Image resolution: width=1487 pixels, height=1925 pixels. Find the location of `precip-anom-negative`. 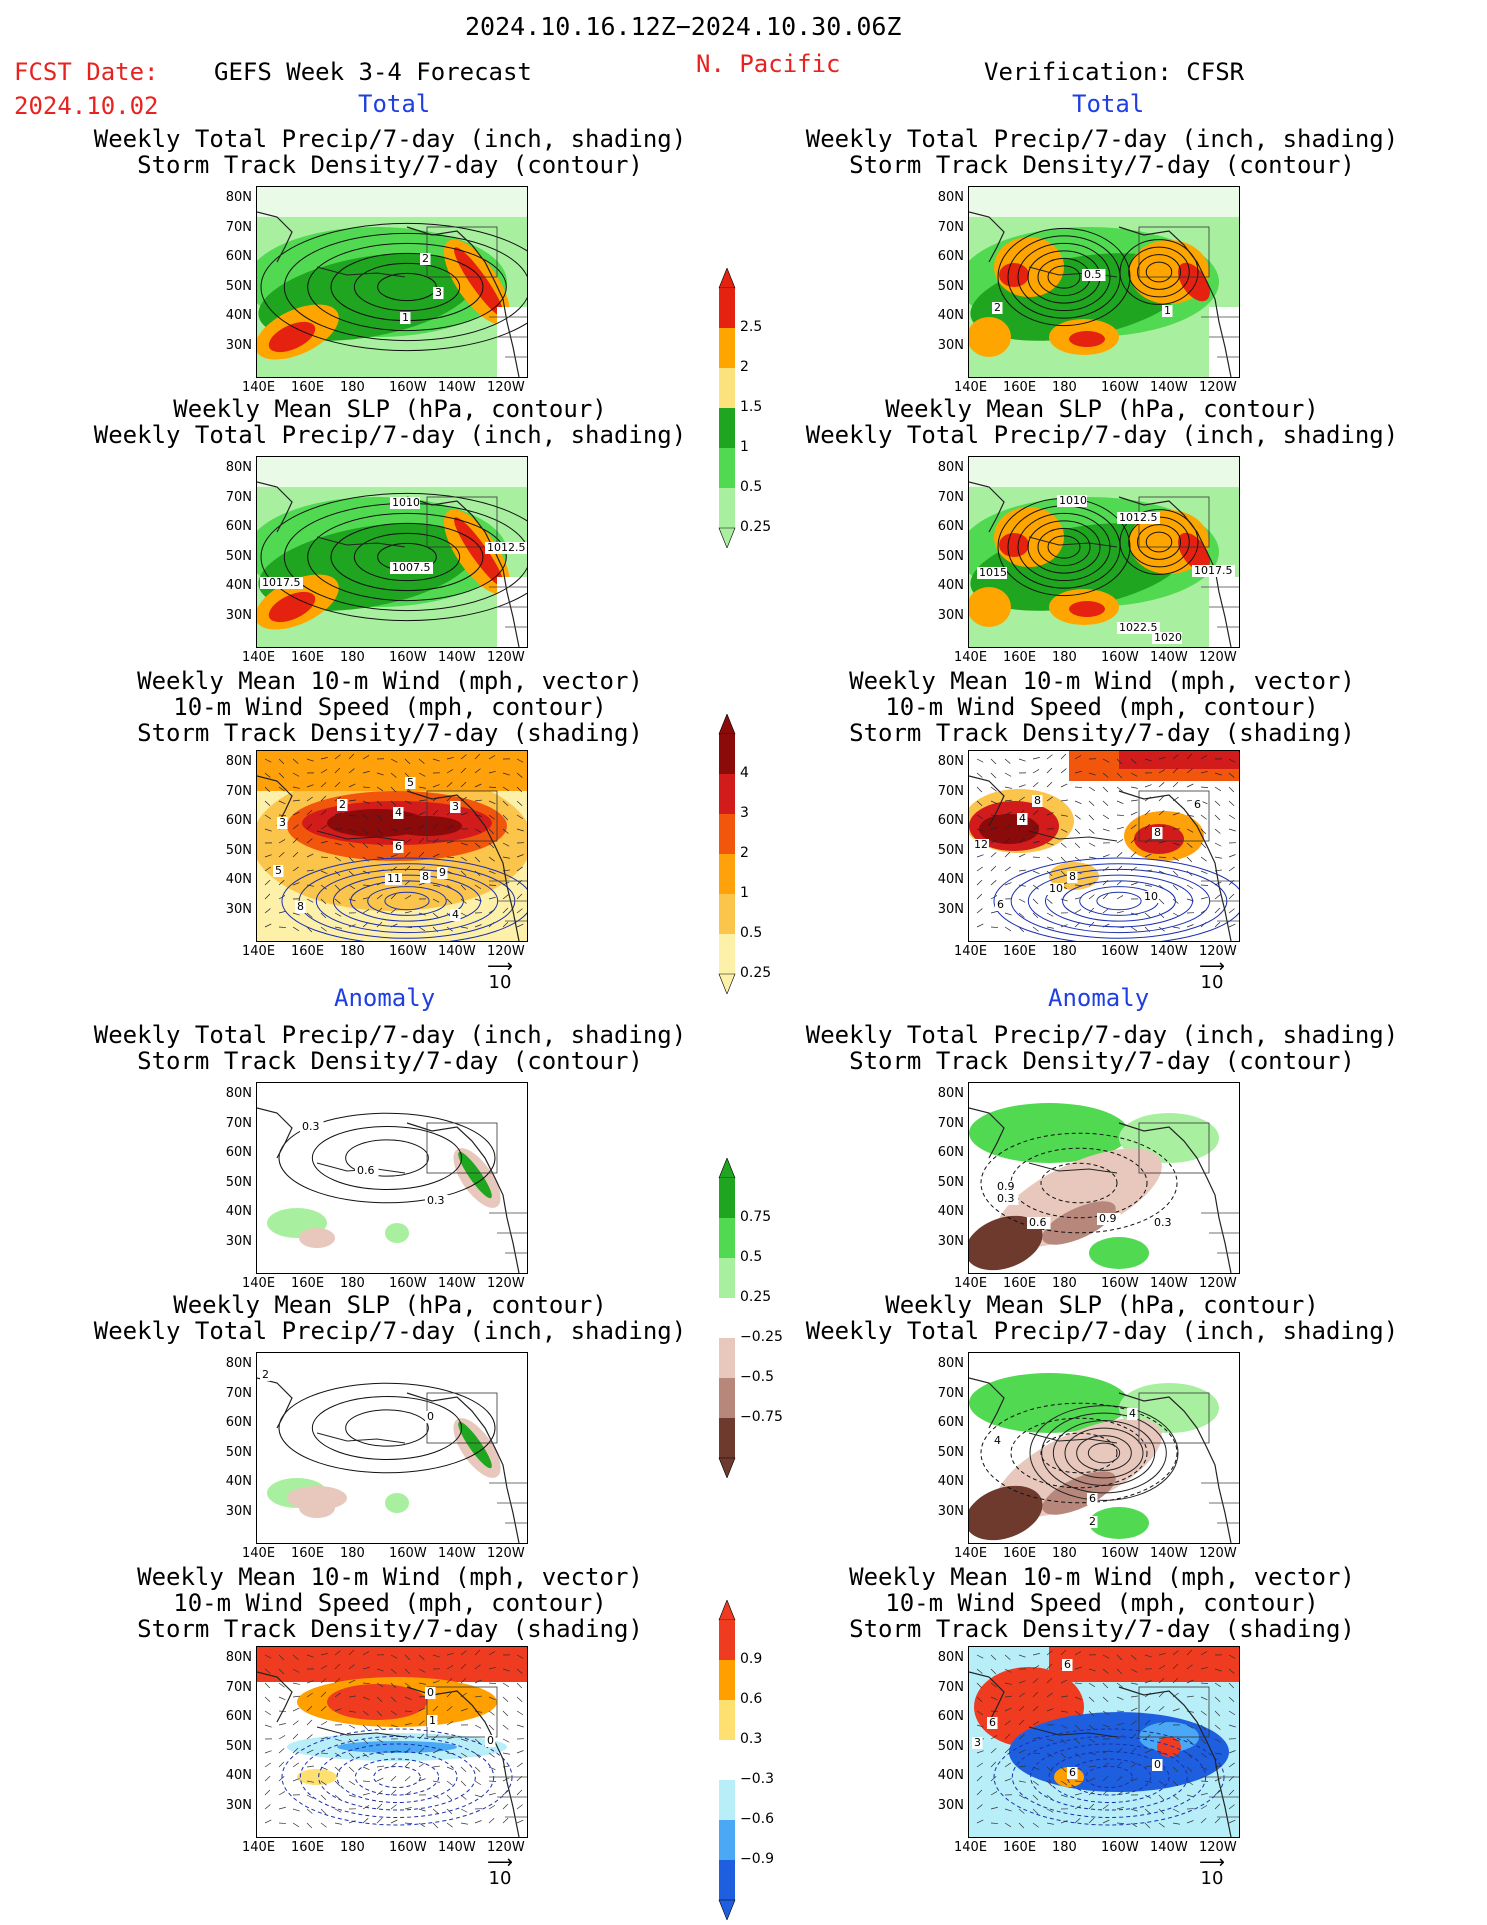

precip-anom-negative is located at coordinates (1079, 1468).